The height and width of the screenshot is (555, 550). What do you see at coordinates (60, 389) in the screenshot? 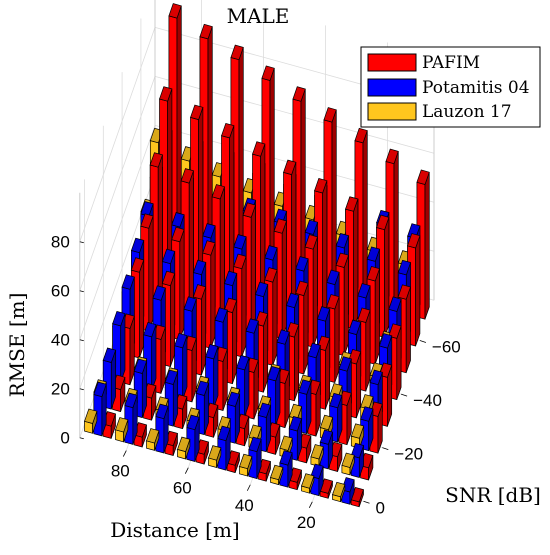
I see `z-tick-label: 20` at bounding box center [60, 389].